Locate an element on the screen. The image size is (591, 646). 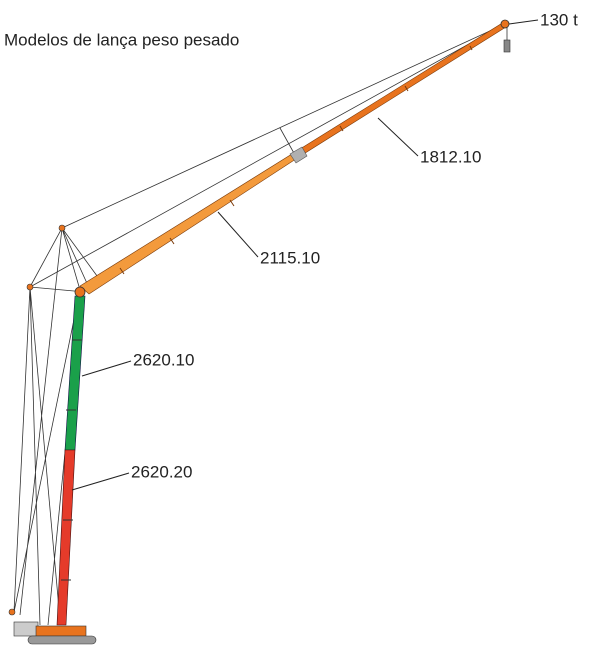
callout-label: 2620.20 is located at coordinates (161, 471).